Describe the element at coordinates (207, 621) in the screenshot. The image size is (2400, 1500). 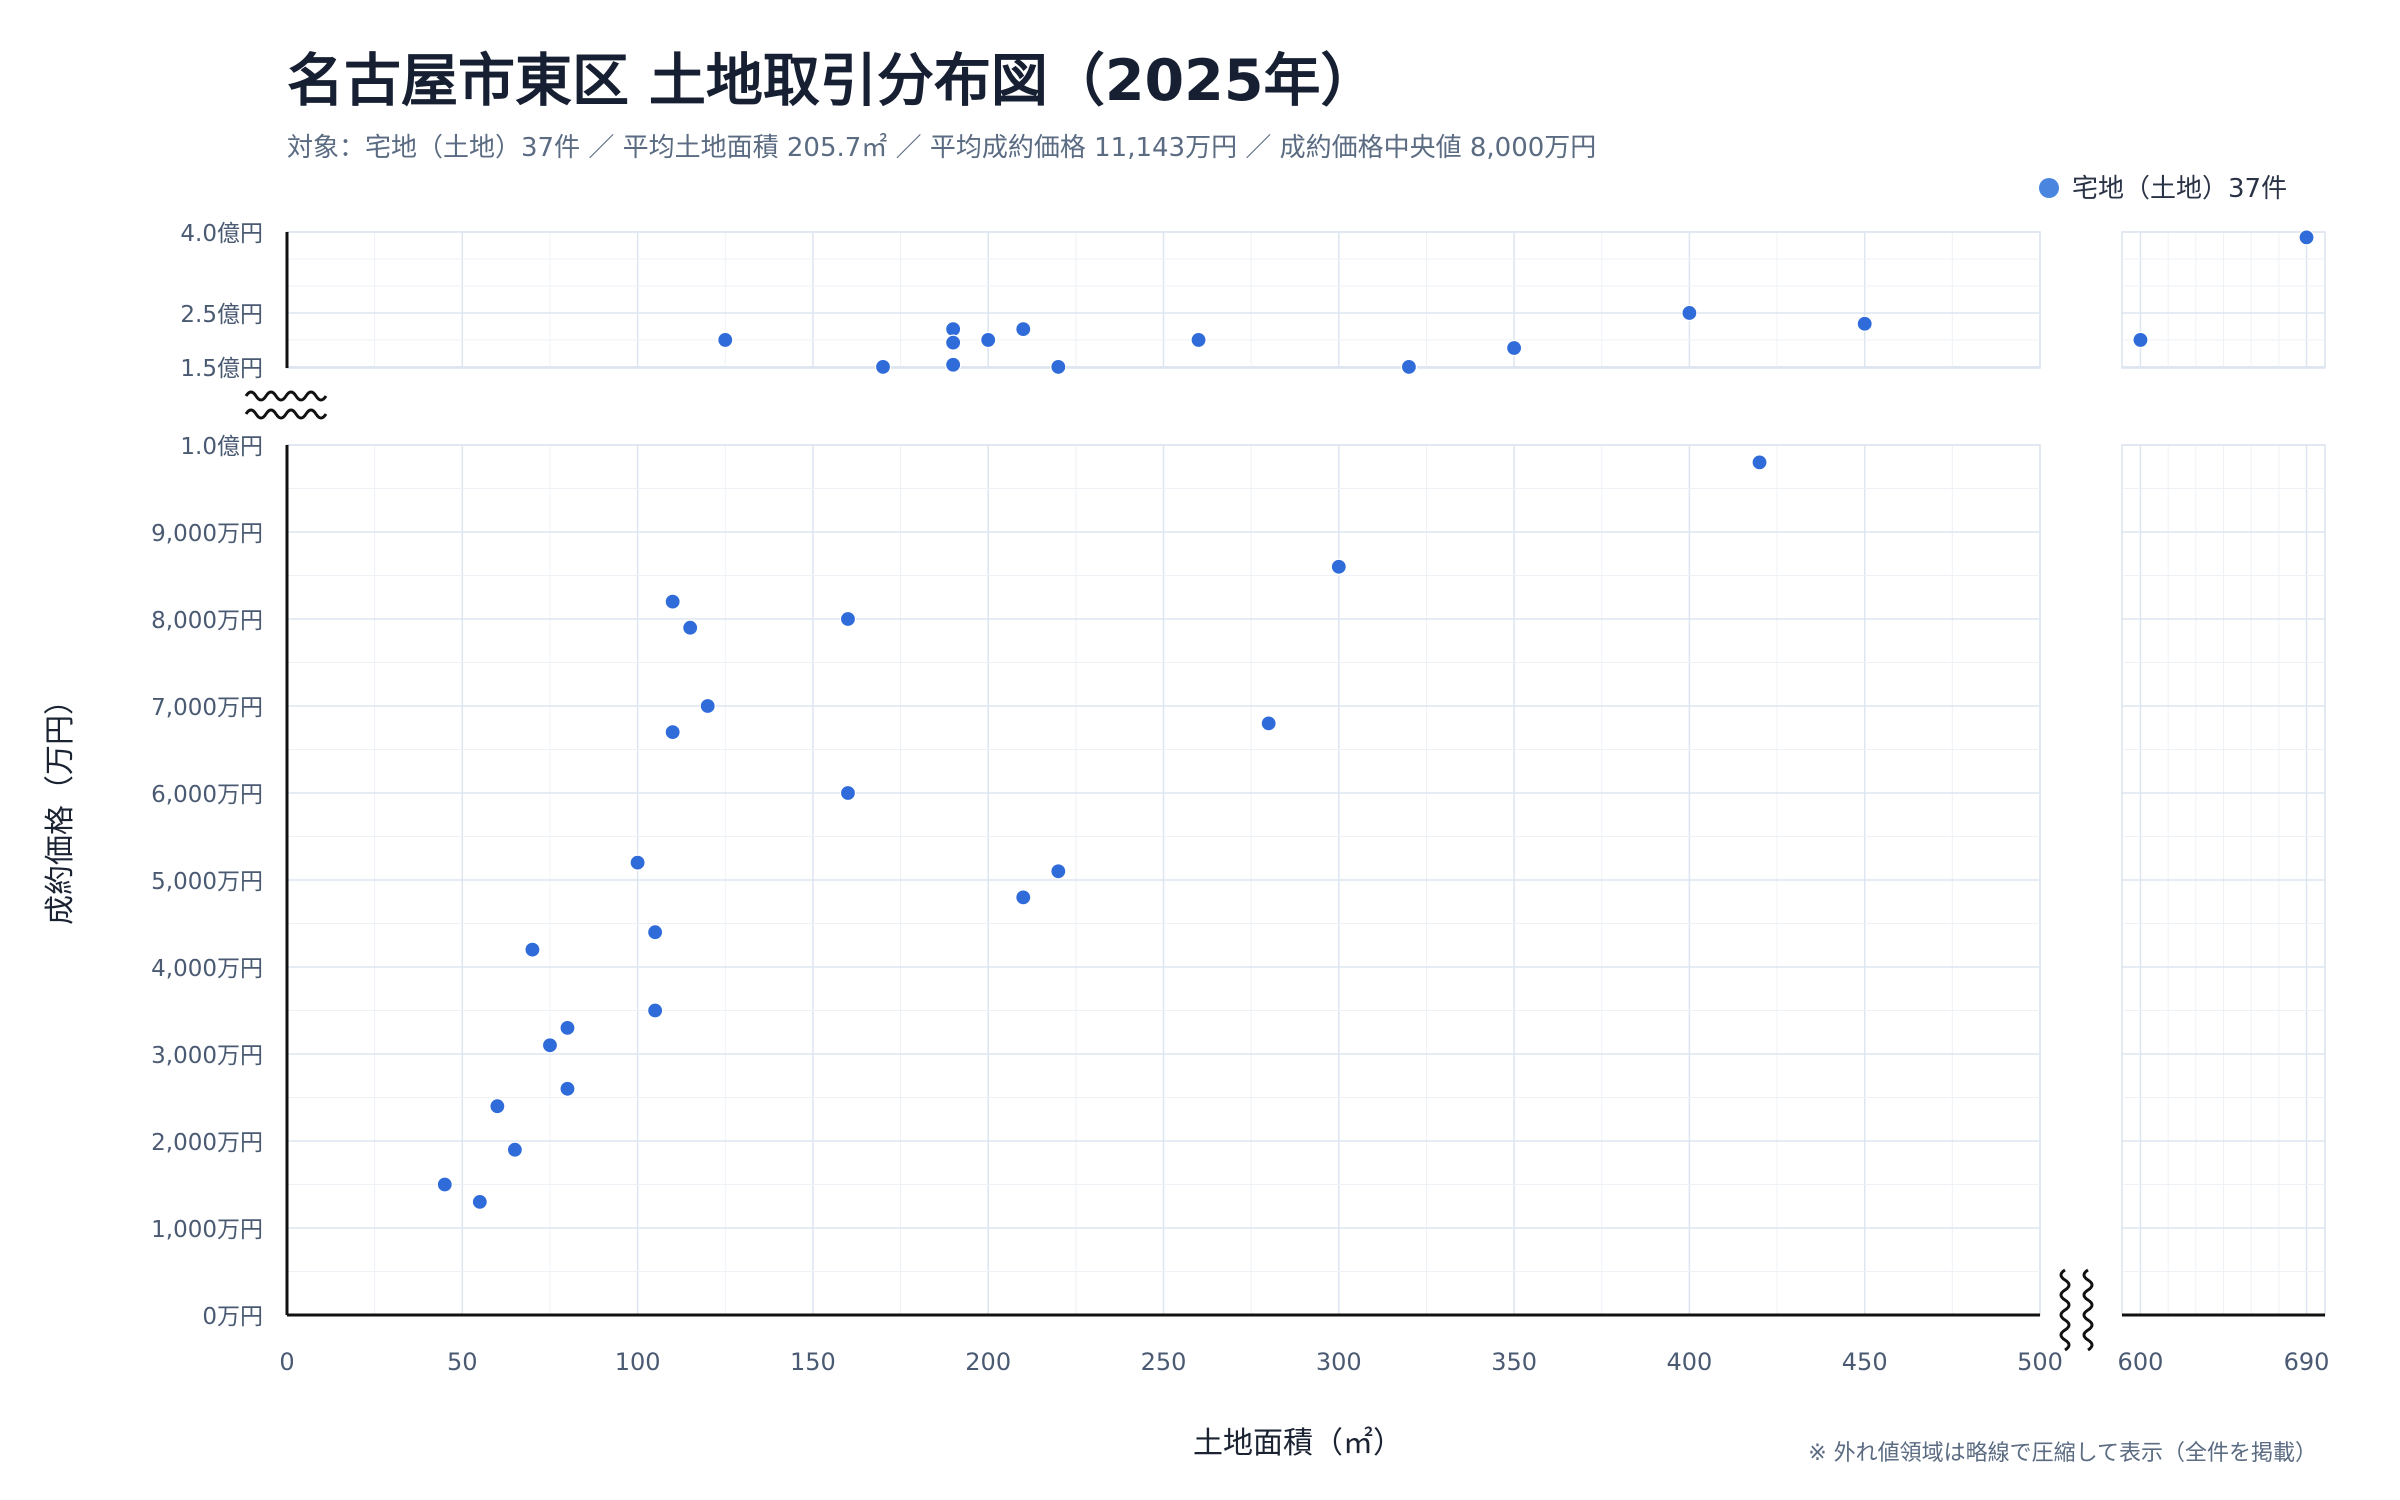
I see `y-tick-label: 8,000万円` at that location.